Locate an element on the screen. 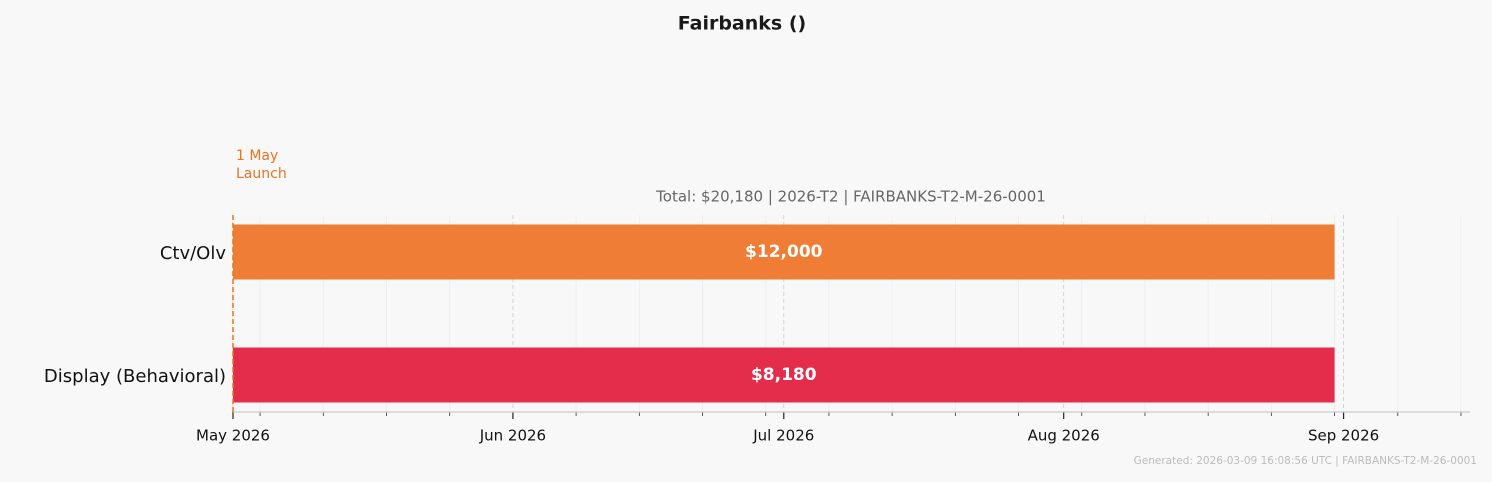 This screenshot has height=482, width=1492. x-tick-label: Aug 2026 is located at coordinates (1064, 436).